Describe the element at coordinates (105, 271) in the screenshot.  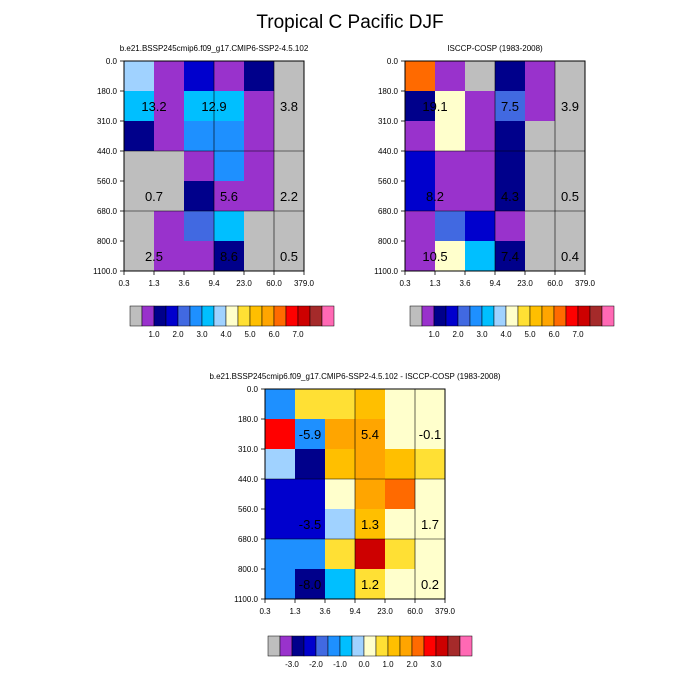
I see `y-tick-label: 1100.0` at that location.